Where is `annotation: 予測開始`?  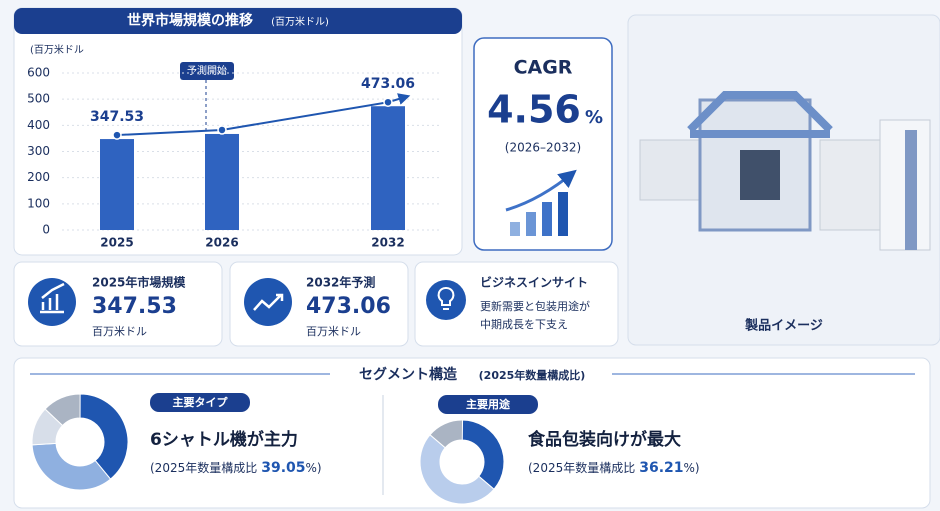 annotation: 予測開始 is located at coordinates (207, 70).